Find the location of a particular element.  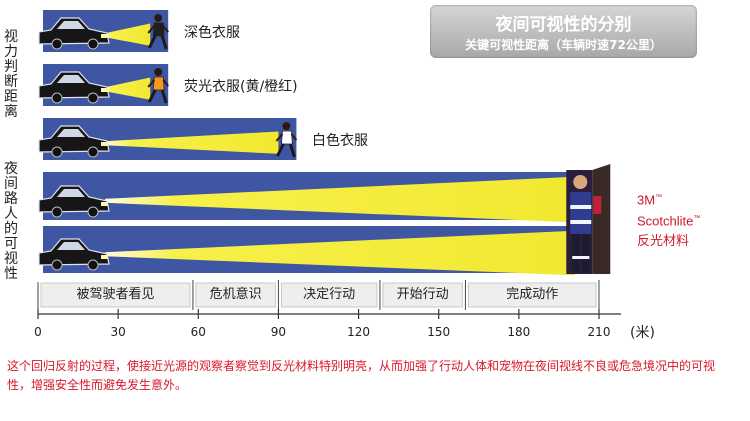

product-name-tm: ™ is located at coordinates (697, 219).